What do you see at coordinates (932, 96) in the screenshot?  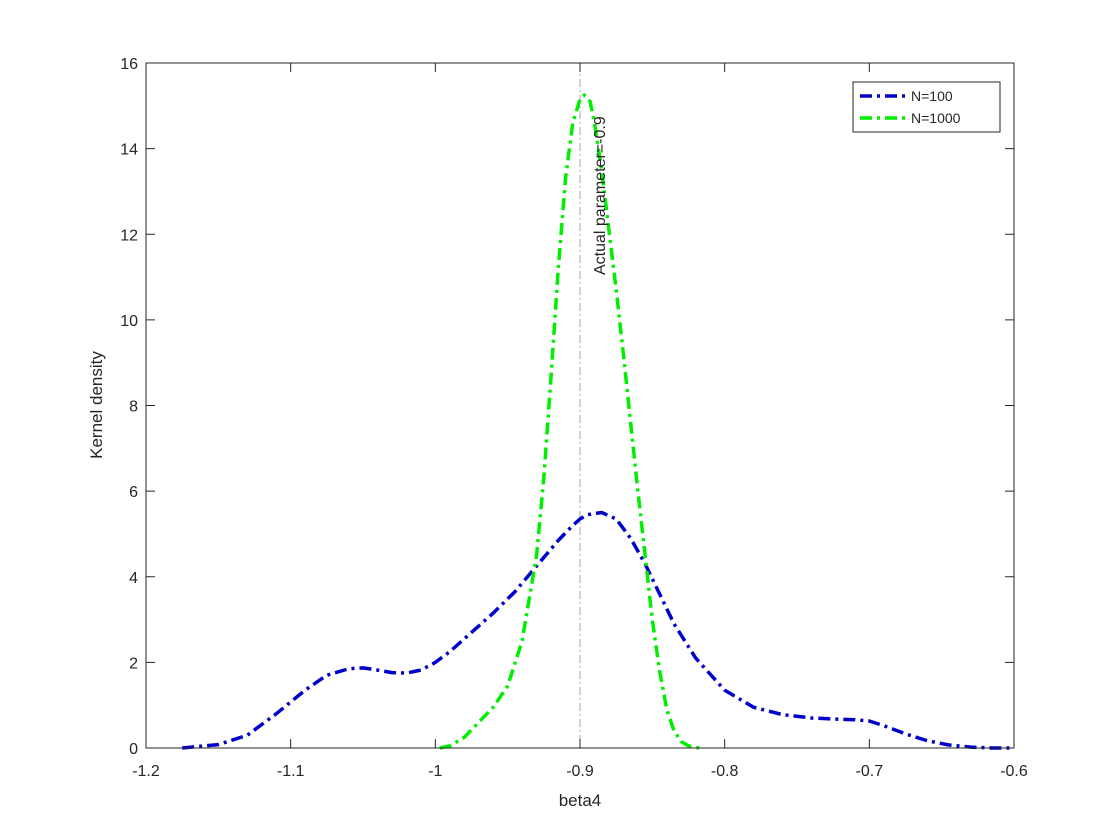 I see `legend-label-1: N=100` at bounding box center [932, 96].